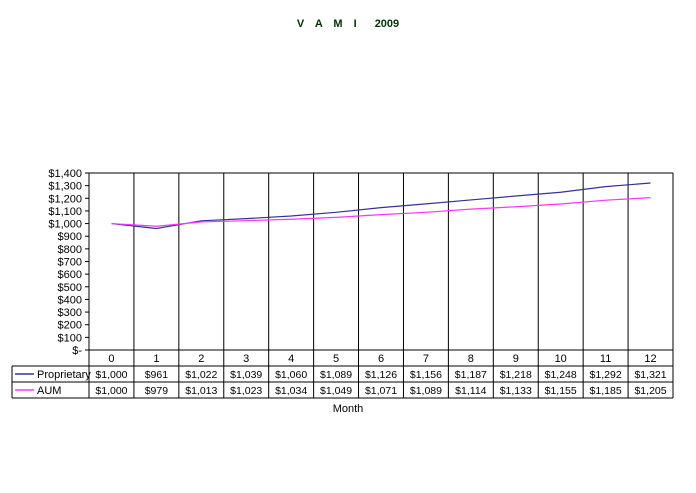 The width and height of the screenshot is (696, 493). Describe the element at coordinates (201, 359) in the screenshot. I see `x-tick-label: 2` at that location.